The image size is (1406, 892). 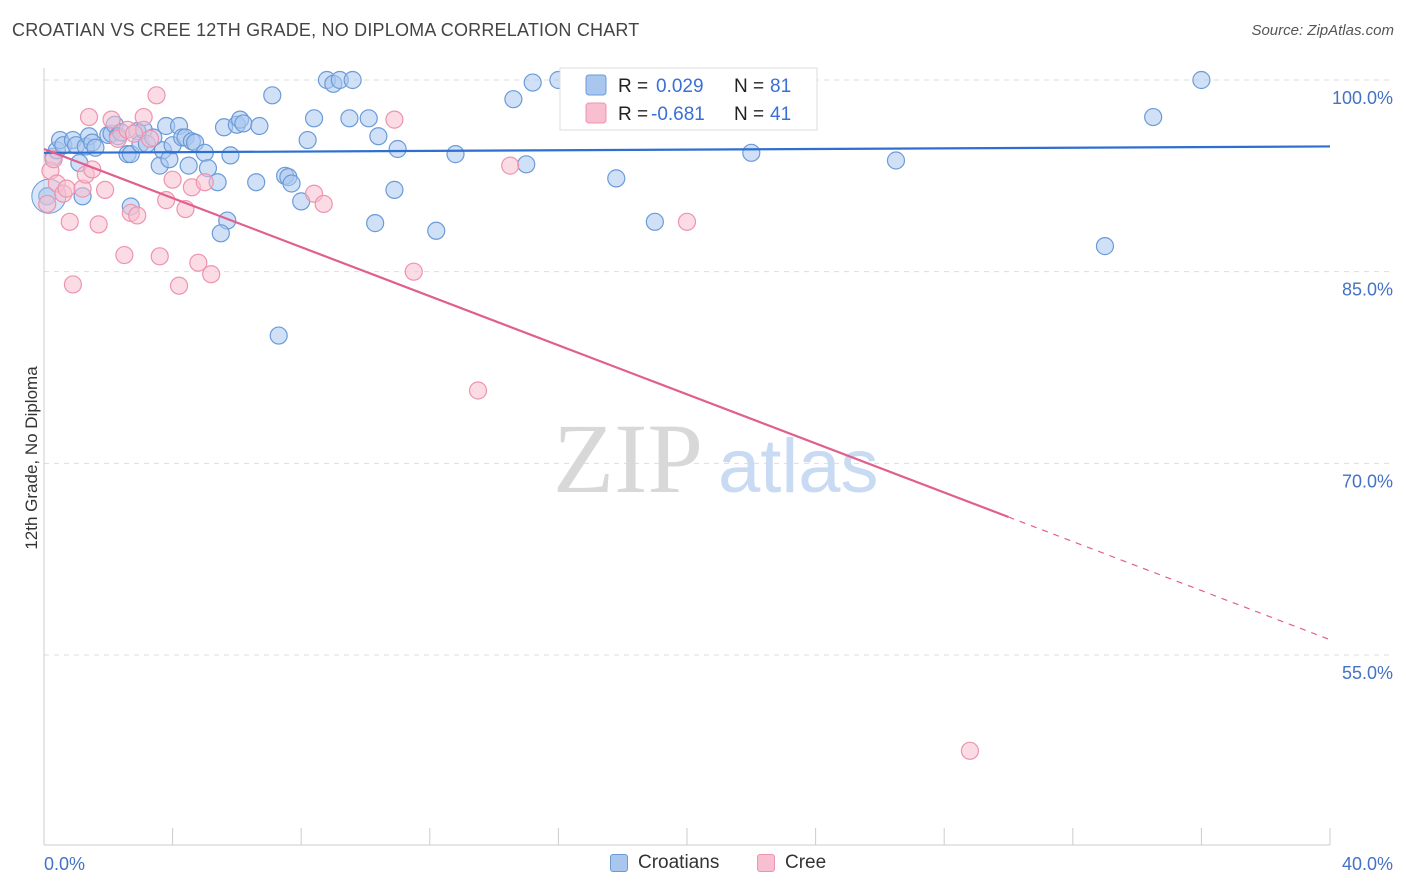 I want to click on y-axis-label: 12th Grade, No Diploma, so click(x=31, y=458).